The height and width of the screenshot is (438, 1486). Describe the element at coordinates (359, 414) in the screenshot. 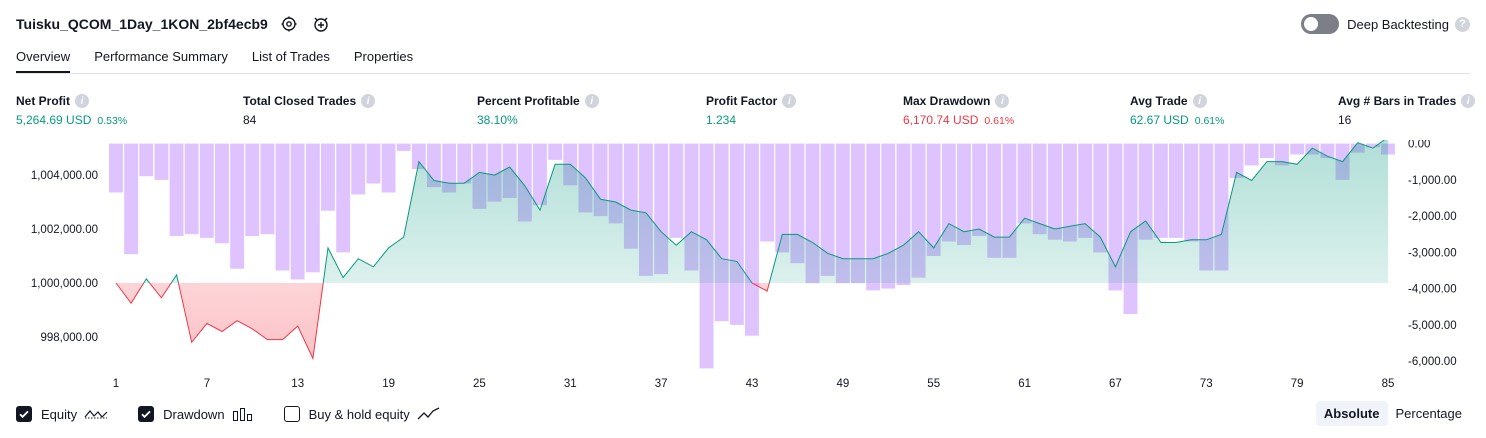

I see `legend-label: Buy & hold equity` at that location.